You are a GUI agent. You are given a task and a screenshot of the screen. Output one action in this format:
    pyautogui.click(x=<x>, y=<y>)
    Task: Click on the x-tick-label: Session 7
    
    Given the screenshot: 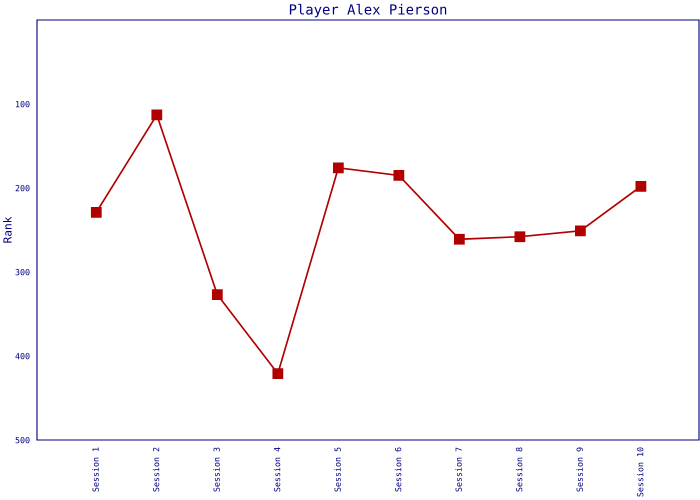 What is the action you would take?
    pyautogui.click(x=458, y=470)
    